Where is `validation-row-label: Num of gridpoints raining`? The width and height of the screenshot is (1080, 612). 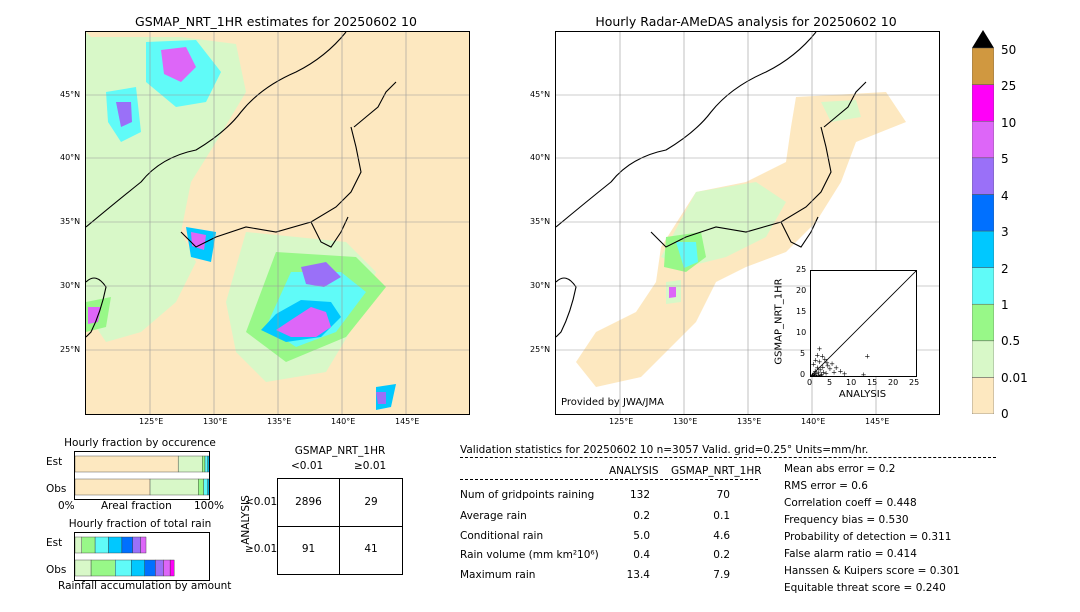
validation-row-label: Num of gridpoints raining is located at coordinates (527, 495).